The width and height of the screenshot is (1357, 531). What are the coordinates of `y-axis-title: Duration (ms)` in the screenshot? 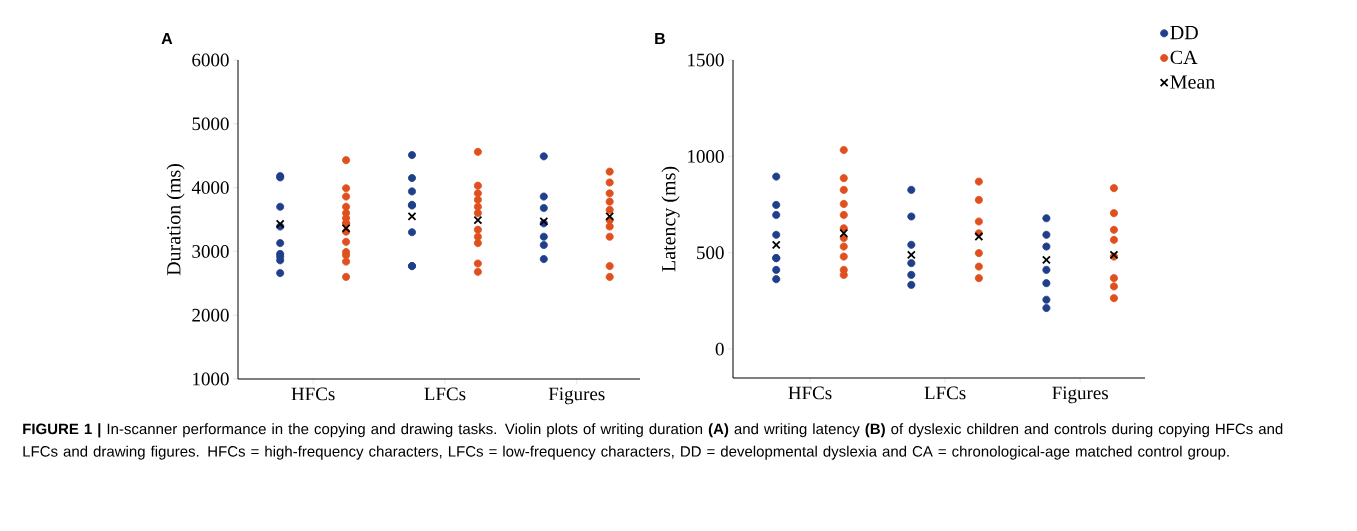 It's located at (175, 220).